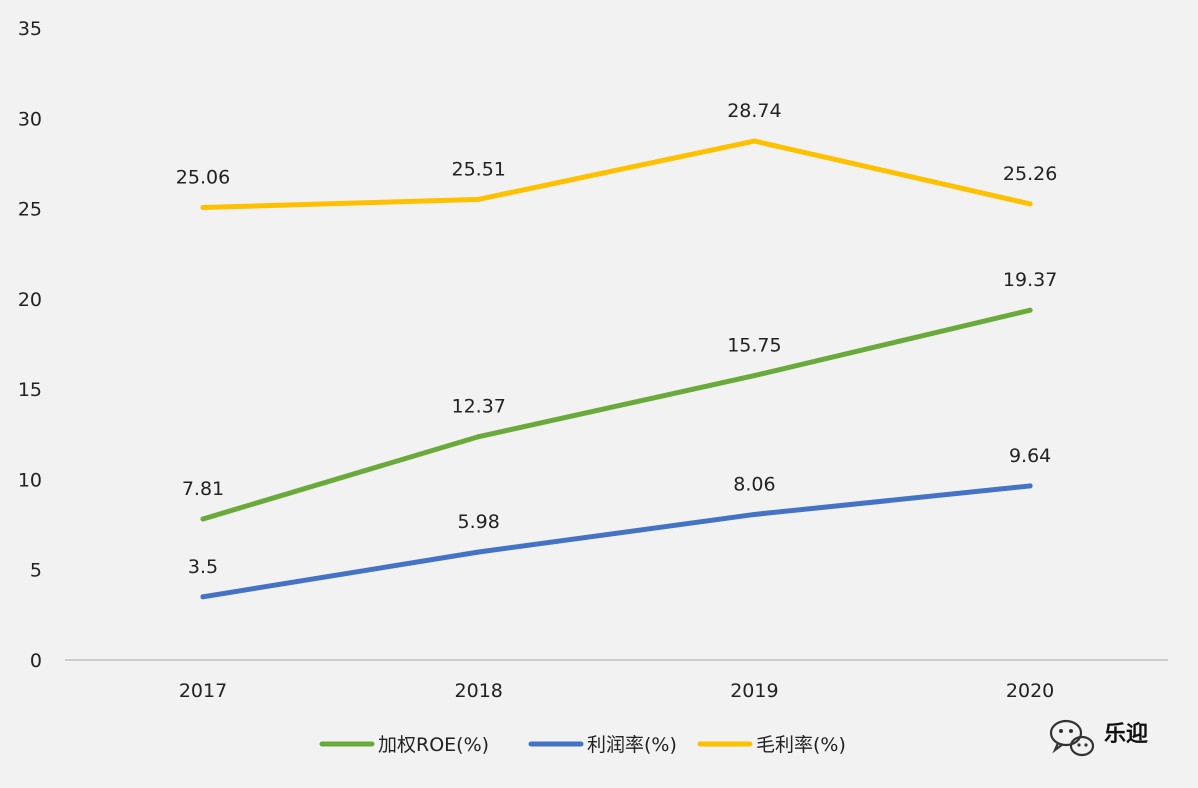  I want to click on data-label: 25.06, so click(203, 177).